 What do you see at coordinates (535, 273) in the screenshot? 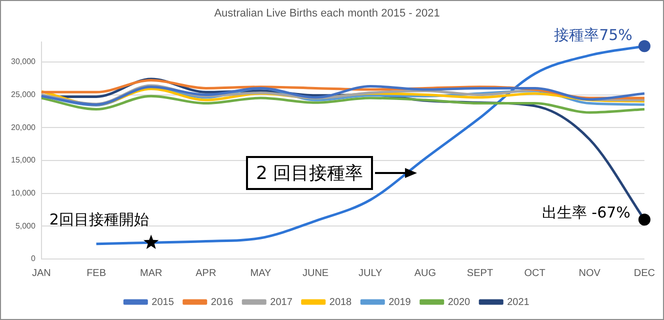
I see `x-tick-label: OCT` at bounding box center [535, 273].